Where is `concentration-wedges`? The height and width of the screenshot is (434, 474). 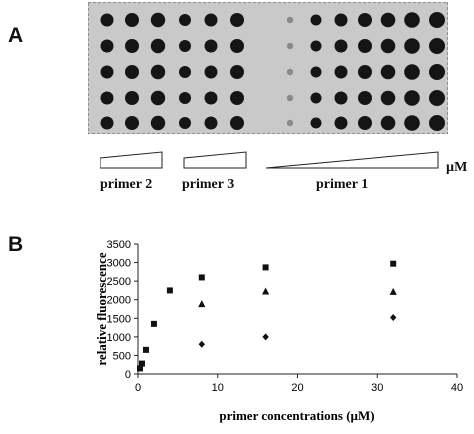
concentration-wedges is located at coordinates (269, 160).